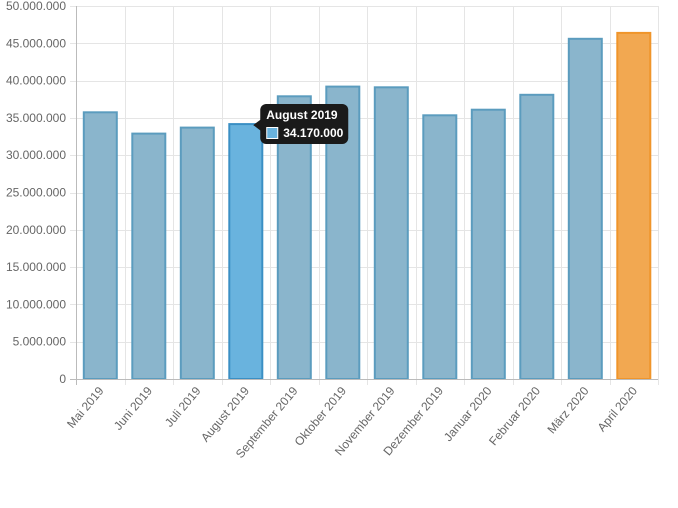 The width and height of the screenshot is (678, 508). Describe the element at coordinates (36, 118) in the screenshot. I see `y-tick-label: 35.000.000` at that location.